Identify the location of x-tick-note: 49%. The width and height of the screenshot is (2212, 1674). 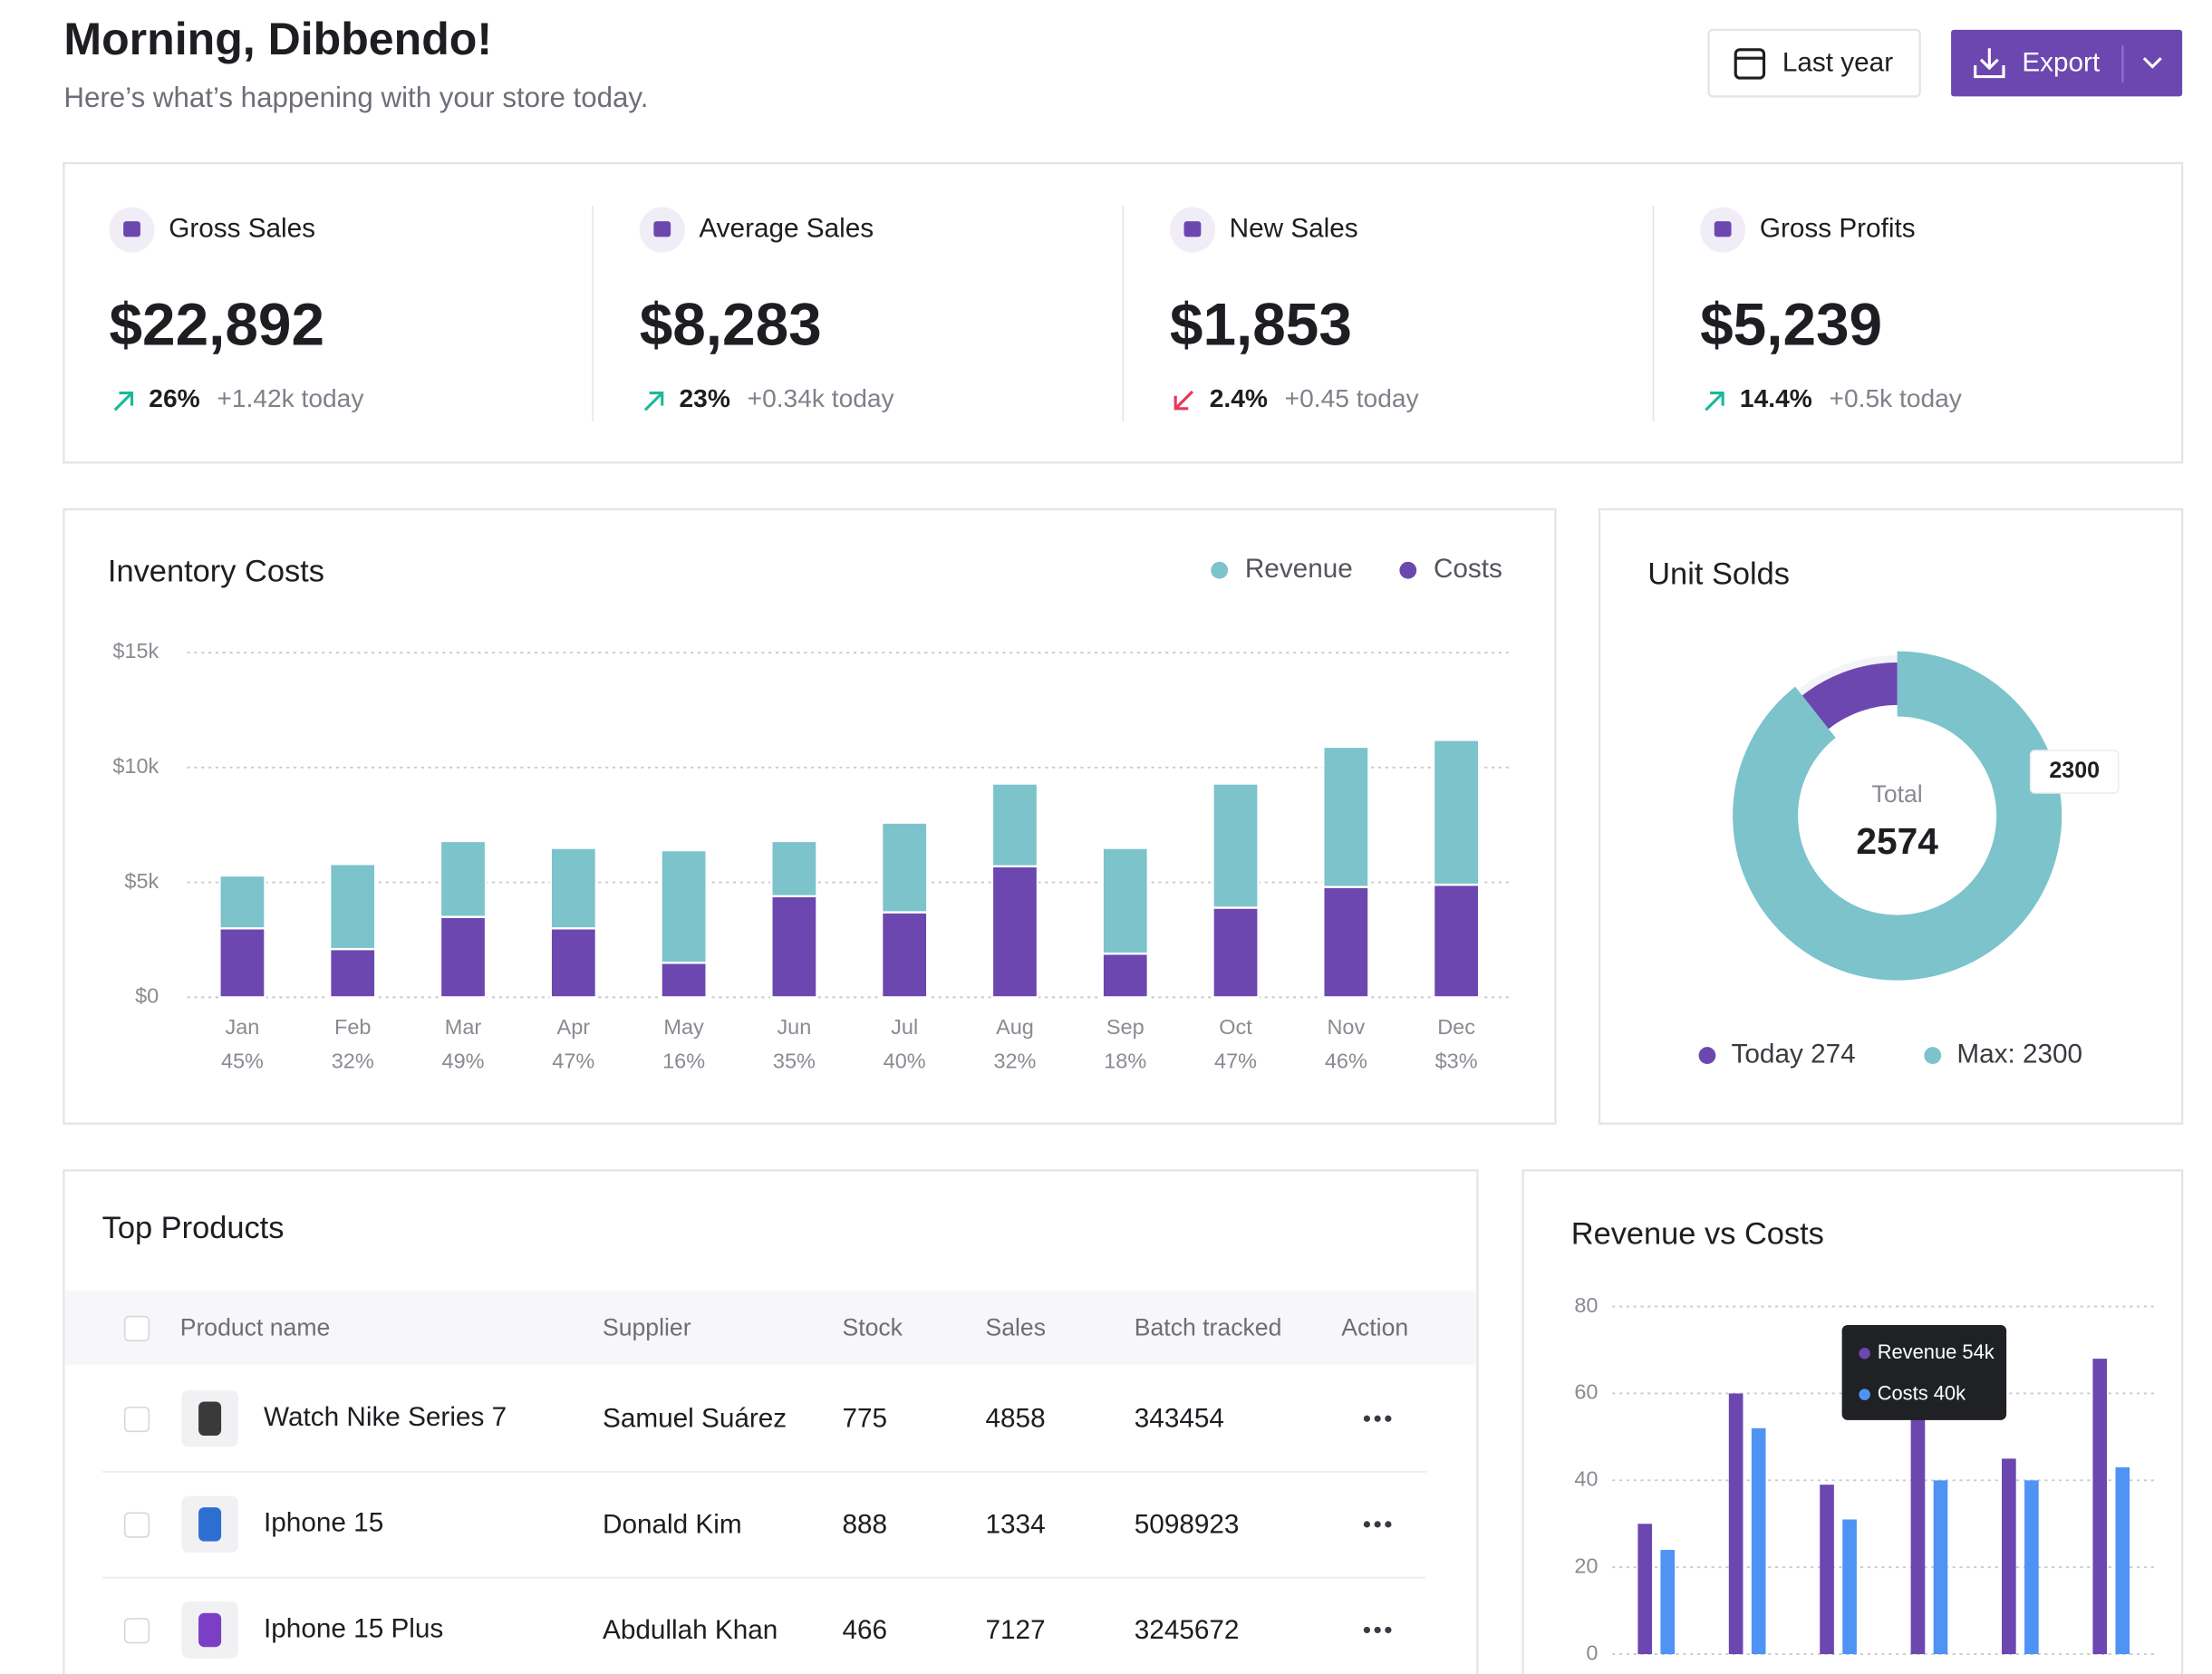
(463, 1061).